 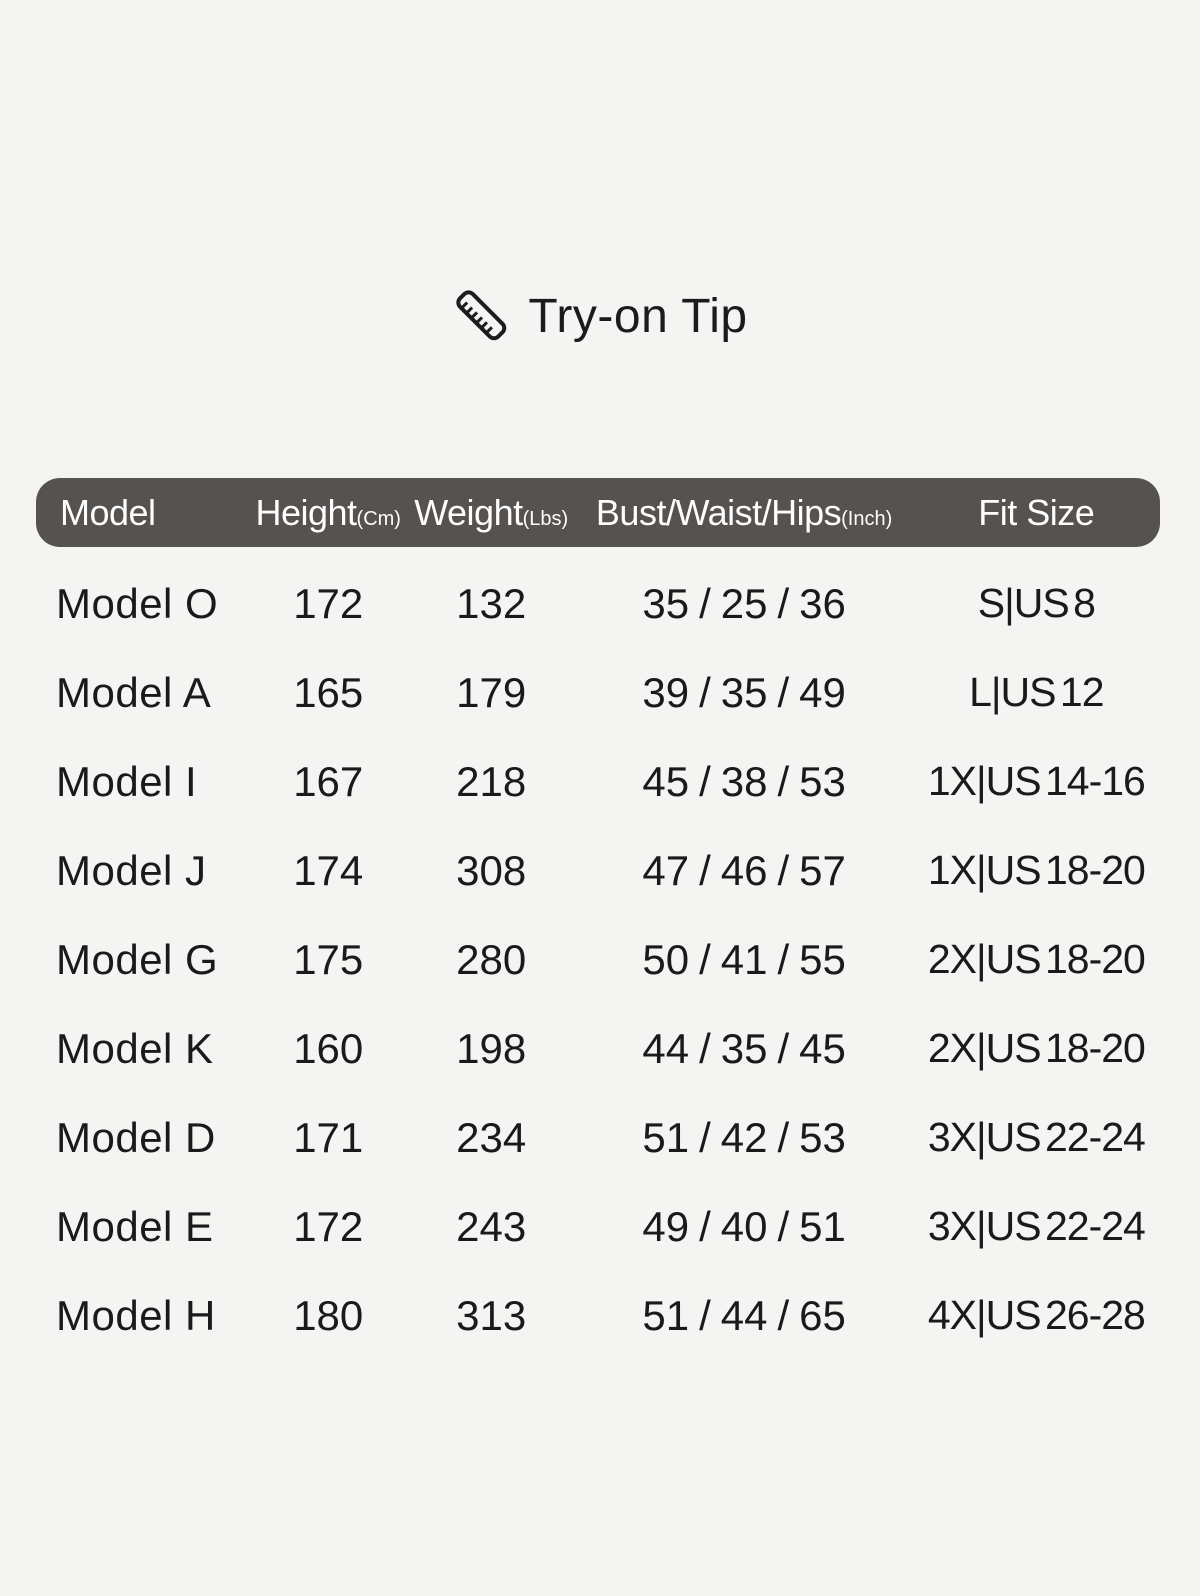 I want to click on fit-size-cell: 1X|US 18-20, so click(x=1036, y=870).